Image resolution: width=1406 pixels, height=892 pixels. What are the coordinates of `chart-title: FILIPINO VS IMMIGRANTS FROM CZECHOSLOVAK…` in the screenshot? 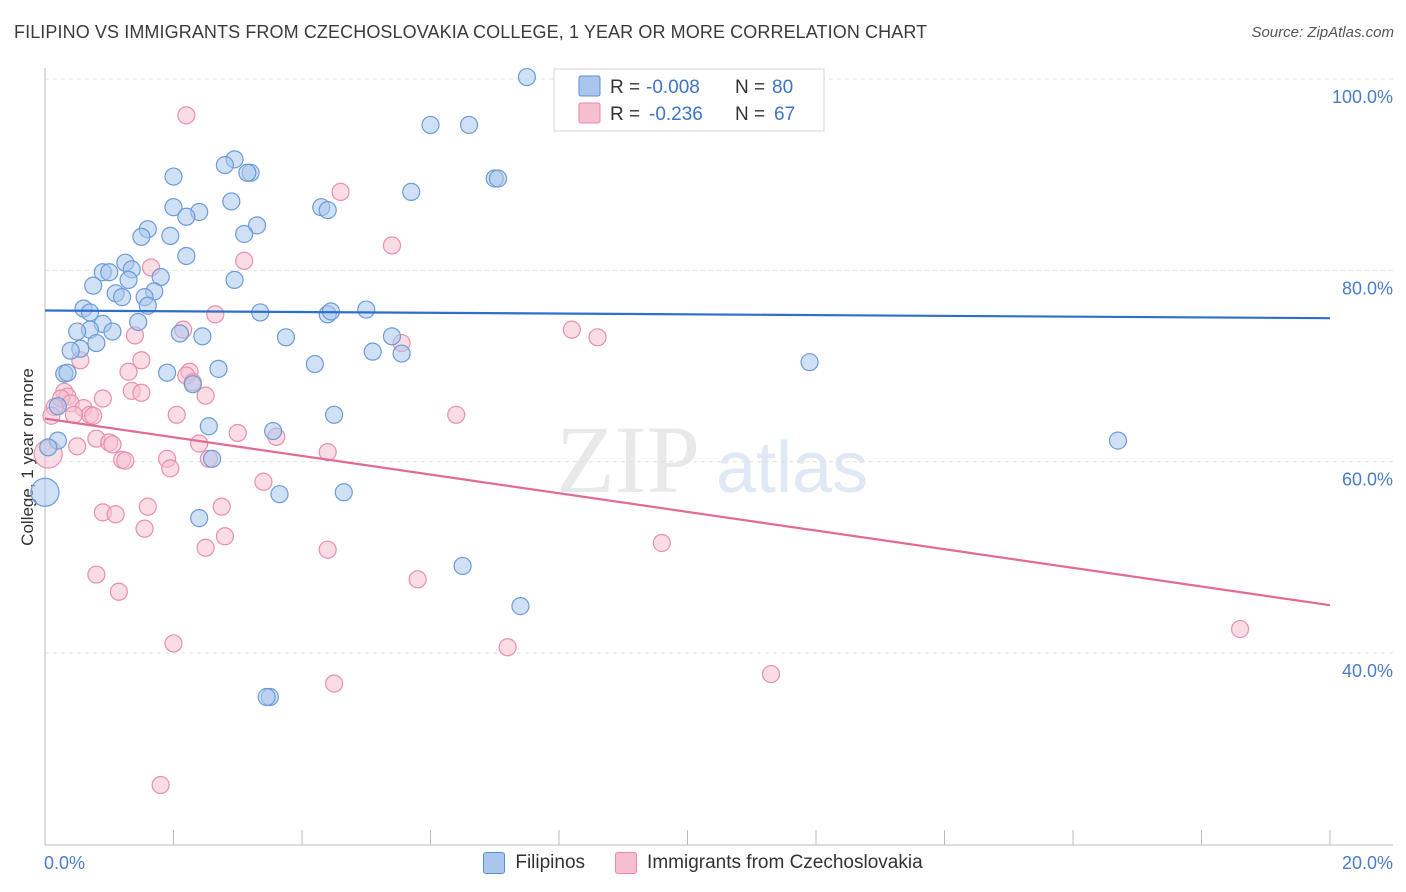 It's located at (471, 32).